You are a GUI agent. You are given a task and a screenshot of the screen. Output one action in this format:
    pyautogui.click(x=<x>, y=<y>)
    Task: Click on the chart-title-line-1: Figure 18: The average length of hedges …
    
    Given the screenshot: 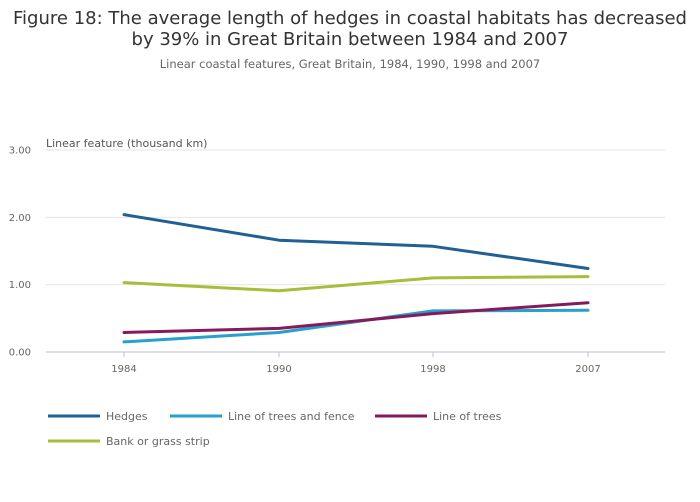 What is the action you would take?
    pyautogui.click(x=350, y=18)
    